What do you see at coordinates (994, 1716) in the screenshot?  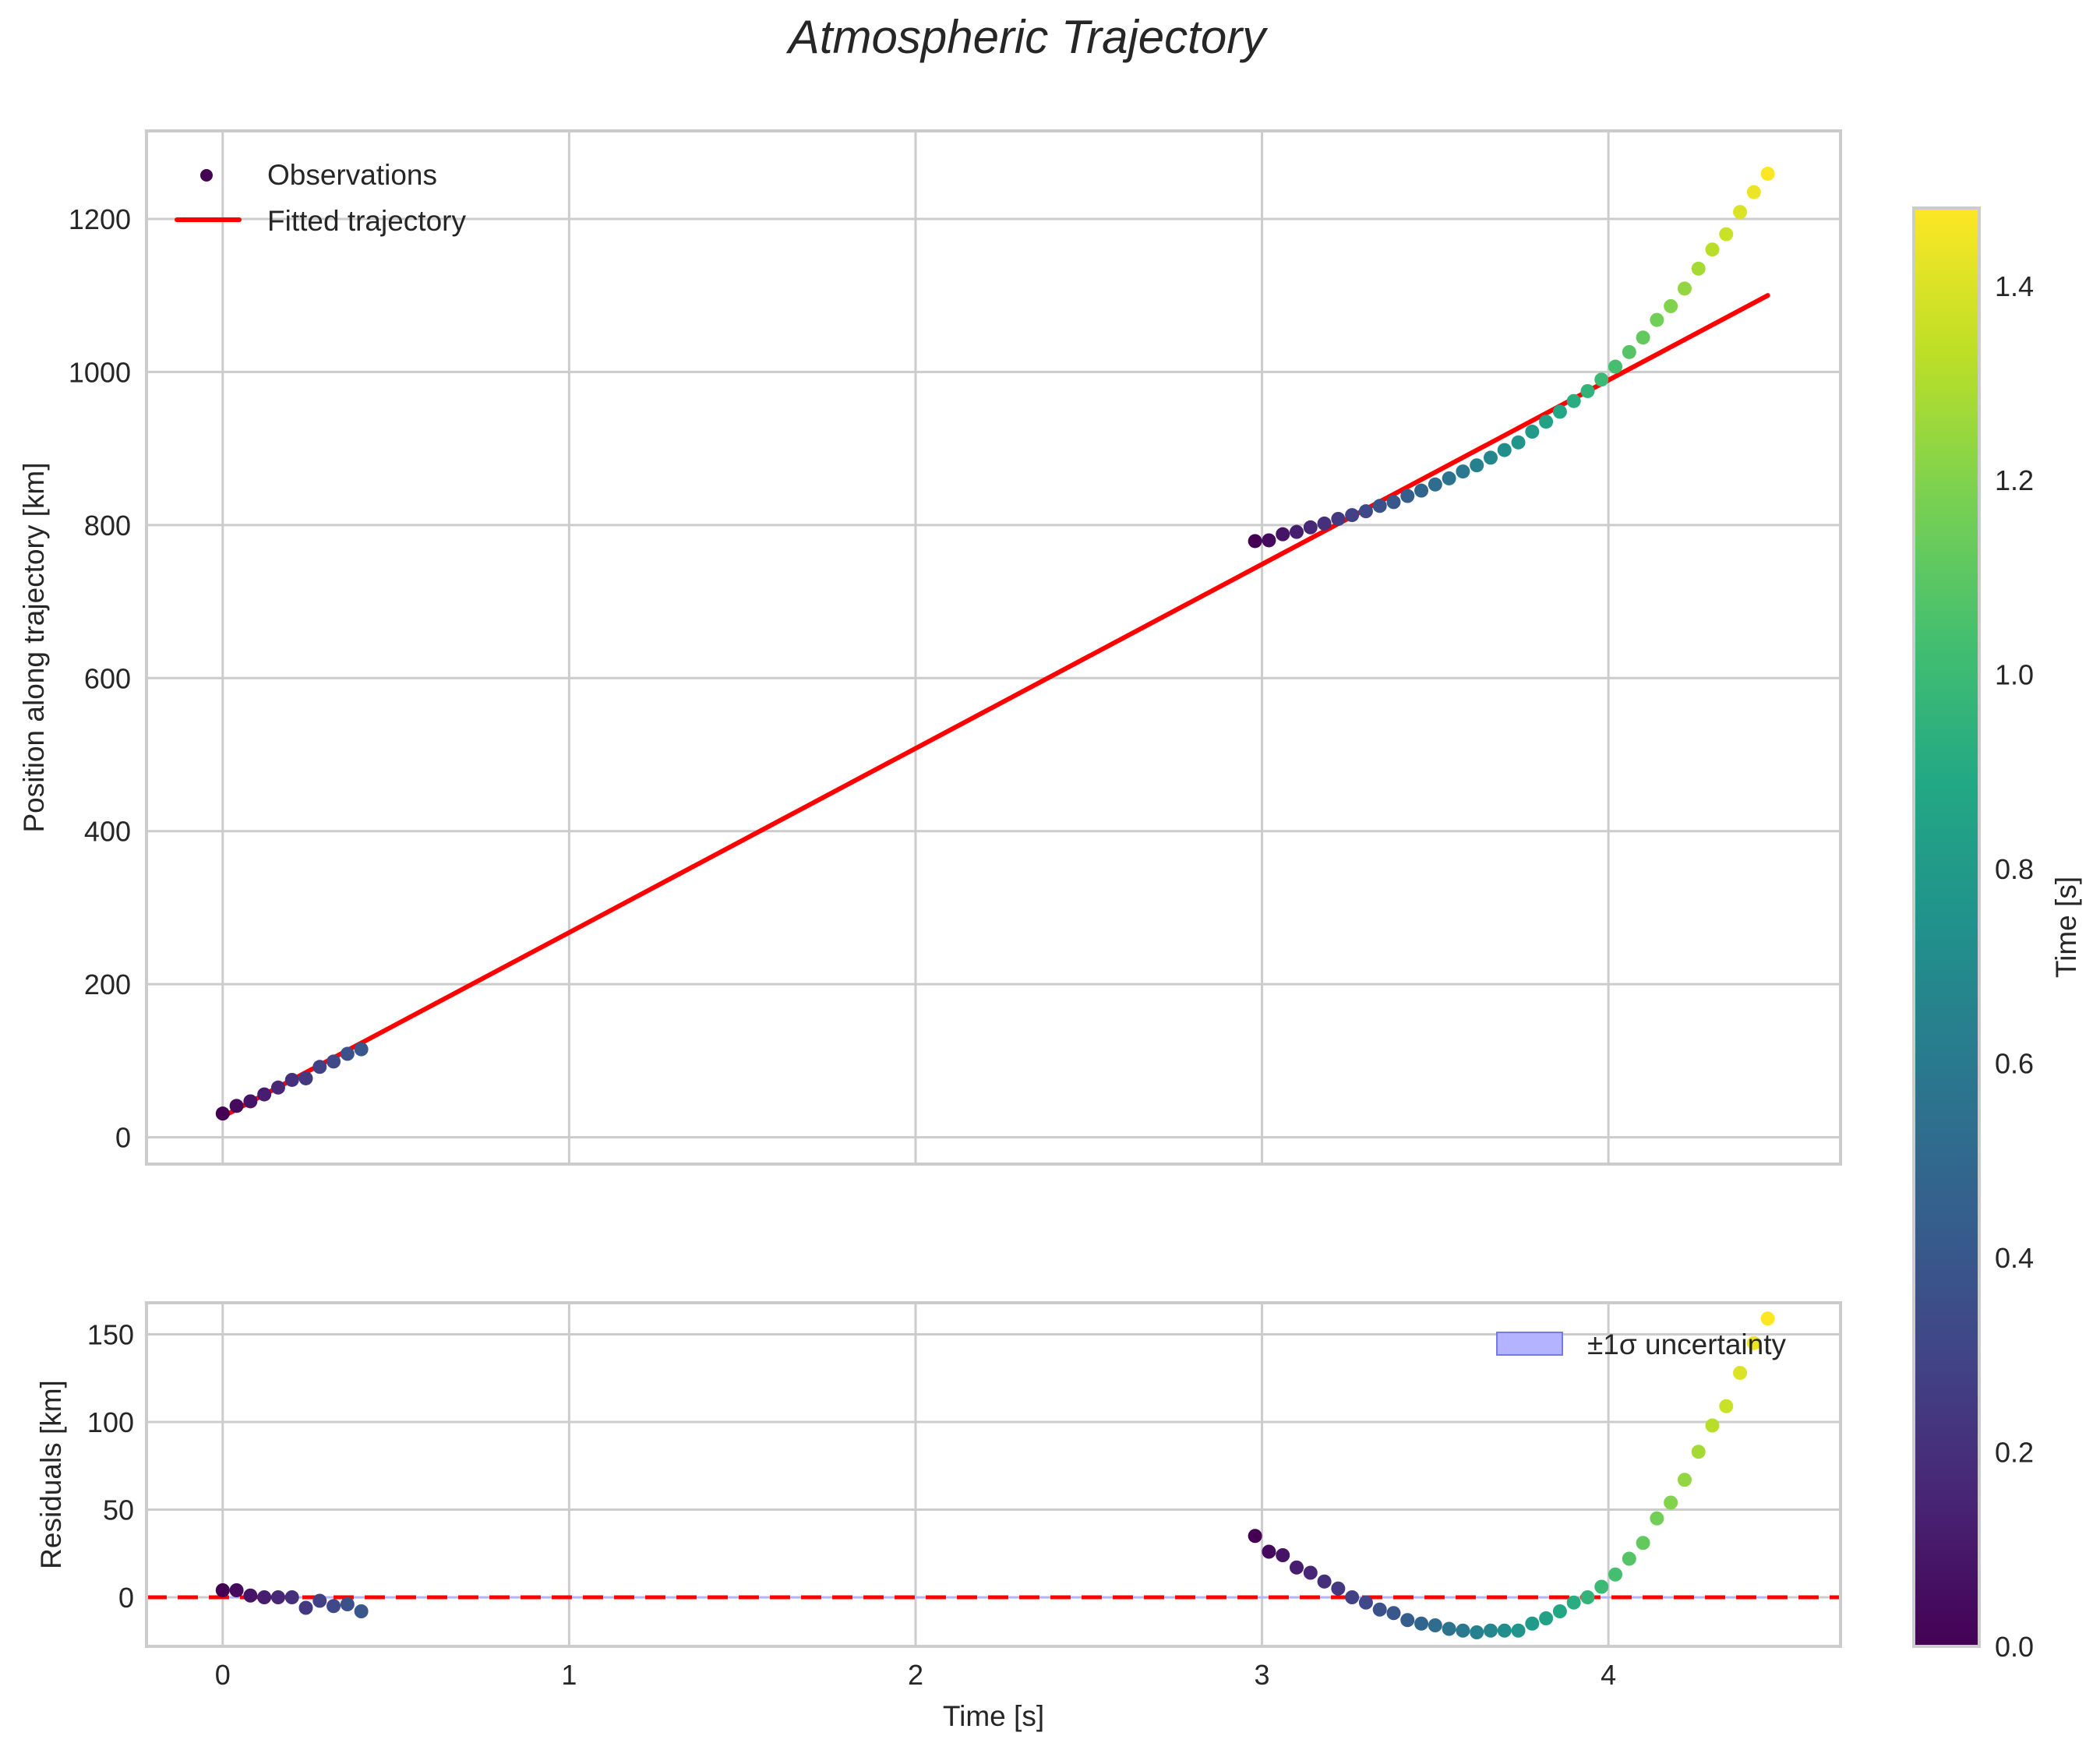 I see `x-axis-label: Time [s]` at bounding box center [994, 1716].